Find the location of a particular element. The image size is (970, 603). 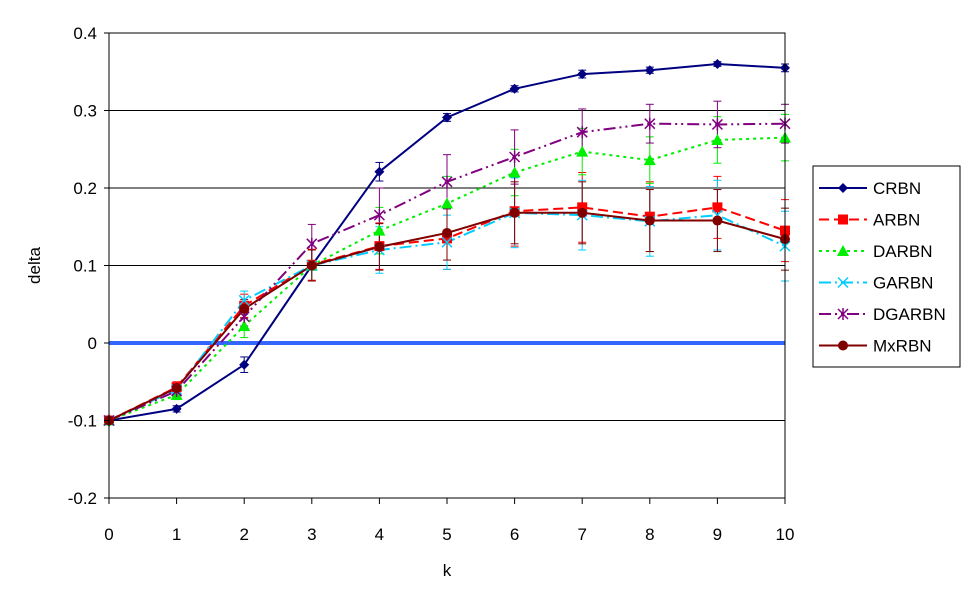

x-axis-ticks: 0 1 2 3 4 5 6 7 8 9 10 is located at coordinates (449, 521).